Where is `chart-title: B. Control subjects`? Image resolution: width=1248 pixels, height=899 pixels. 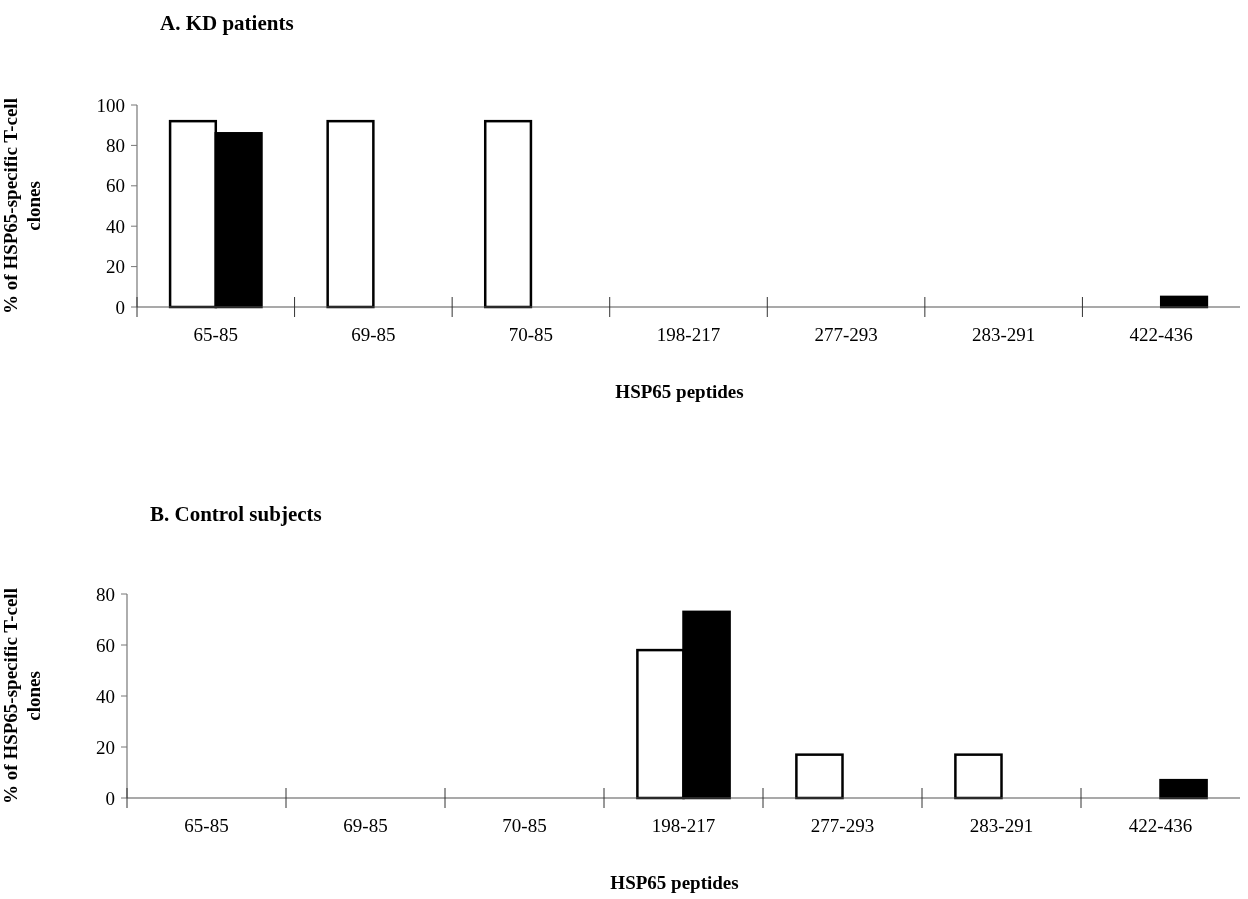 chart-title: B. Control subjects is located at coordinates (236, 514).